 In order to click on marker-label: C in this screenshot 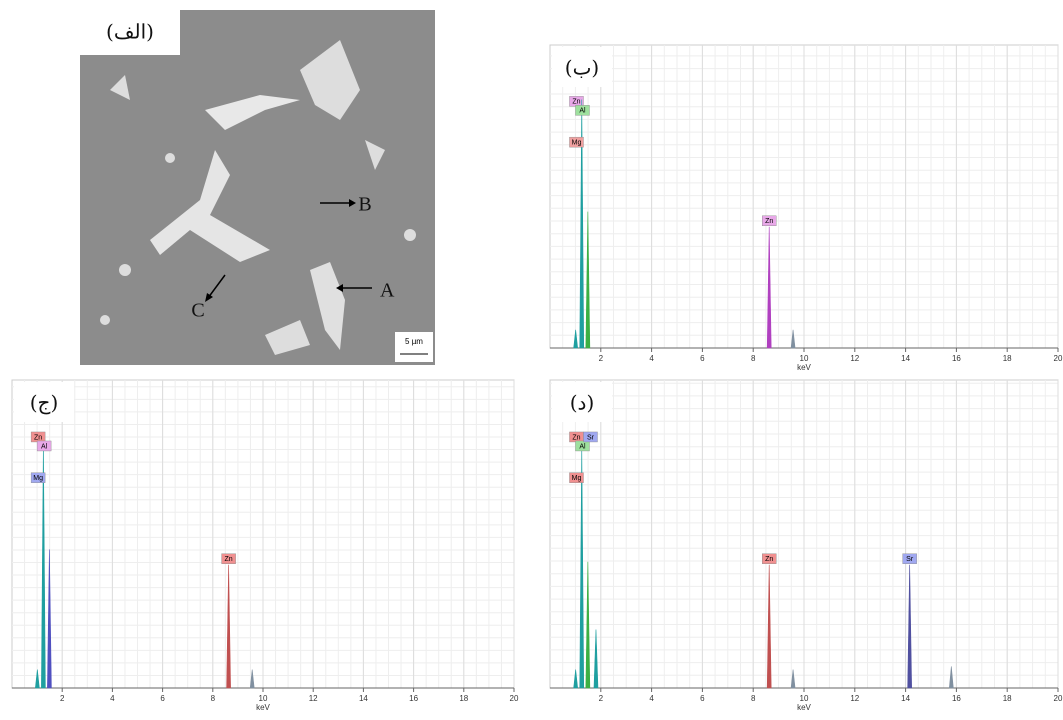, I will do `click(197, 311)`.